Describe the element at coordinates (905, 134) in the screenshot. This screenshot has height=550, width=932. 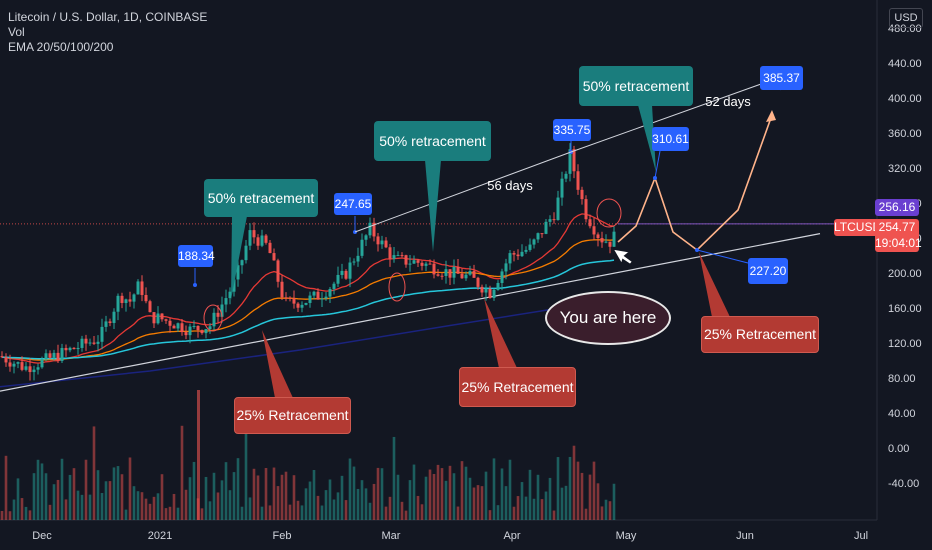
I see `y-tick-label: 360.00` at that location.